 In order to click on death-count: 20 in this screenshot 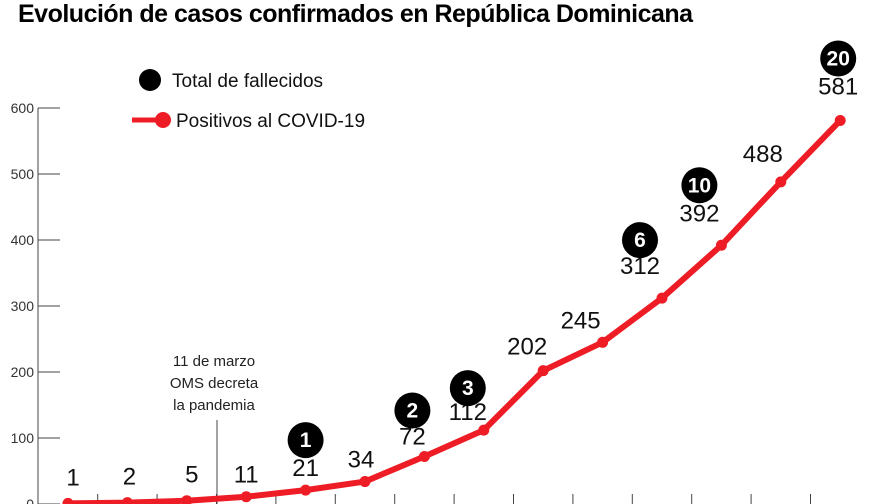, I will do `click(838, 59)`.